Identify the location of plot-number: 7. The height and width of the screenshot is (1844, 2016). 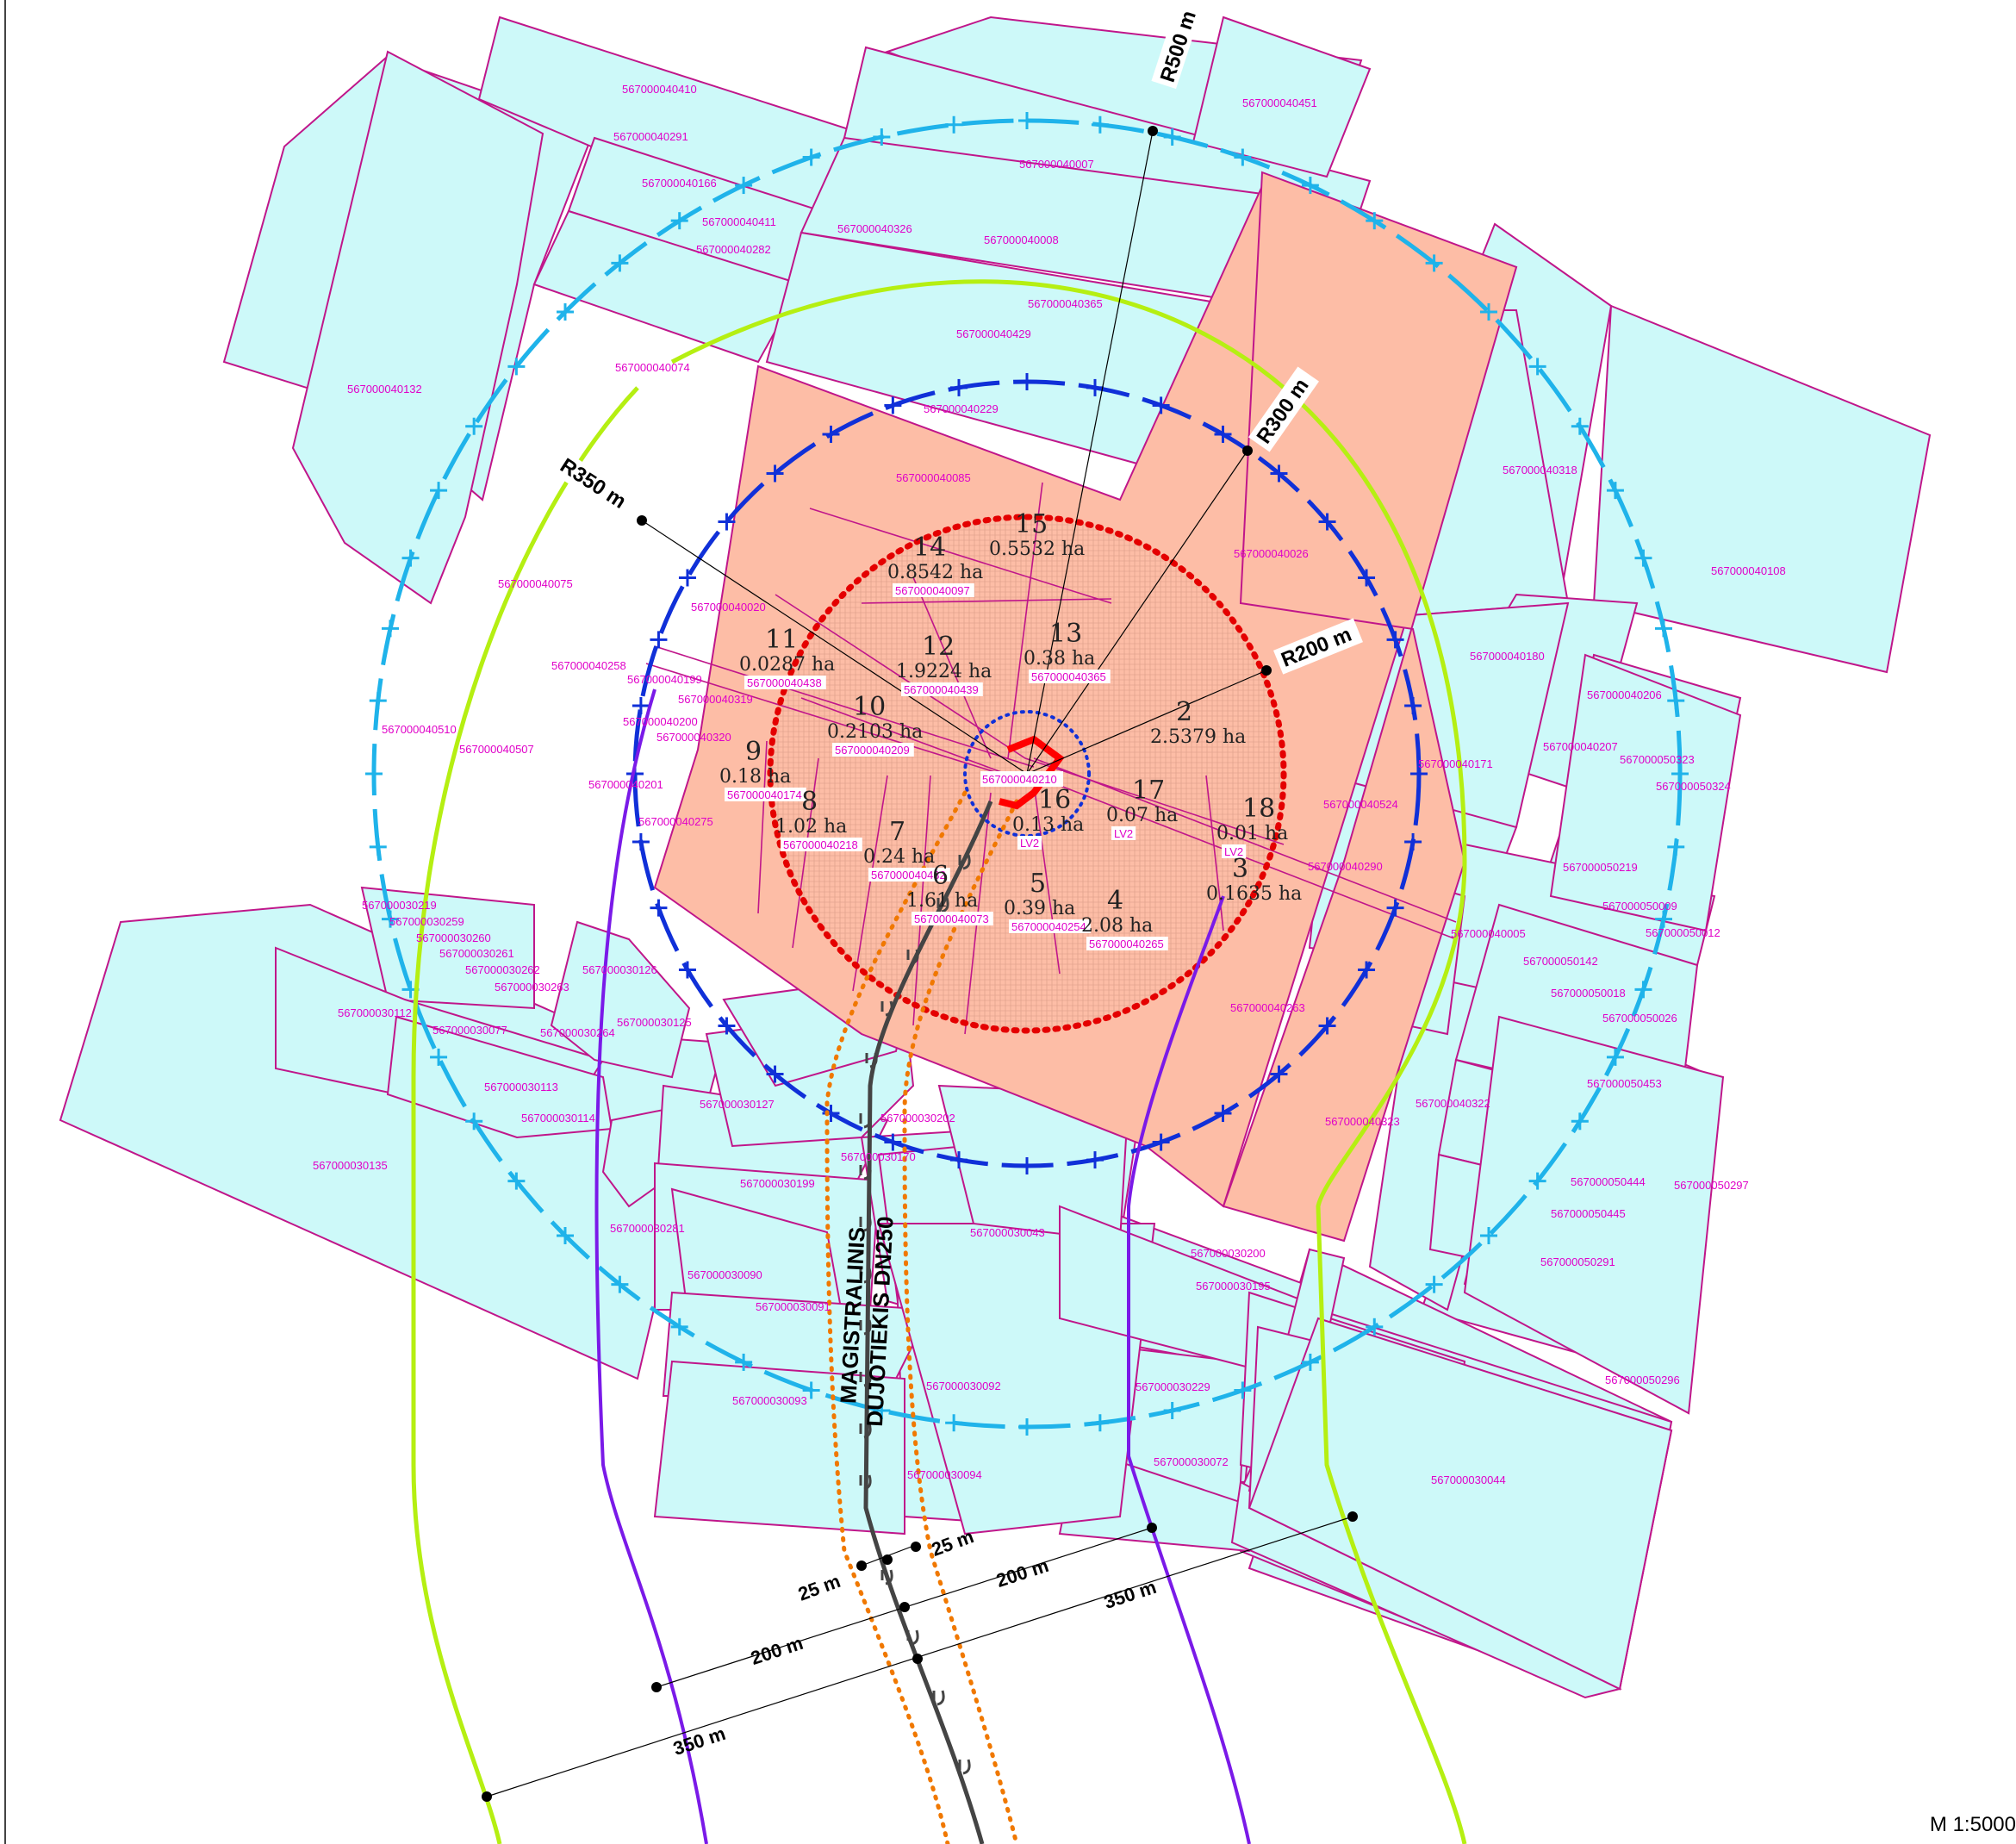
(897, 832).